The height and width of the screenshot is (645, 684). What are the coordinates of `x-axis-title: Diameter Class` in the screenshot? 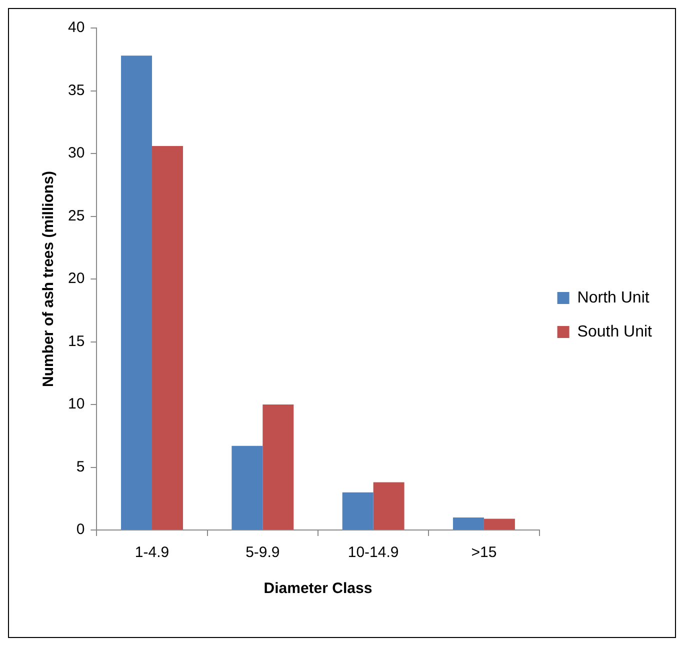 It's located at (318, 589).